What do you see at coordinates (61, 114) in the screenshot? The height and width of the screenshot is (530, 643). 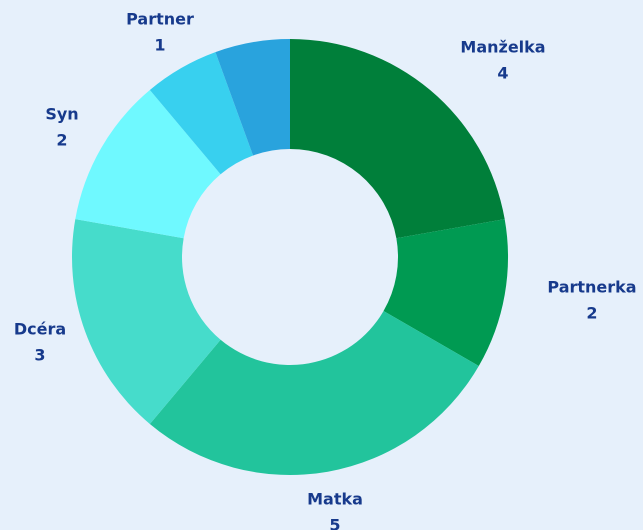 I see `slice-label: Syn` at bounding box center [61, 114].